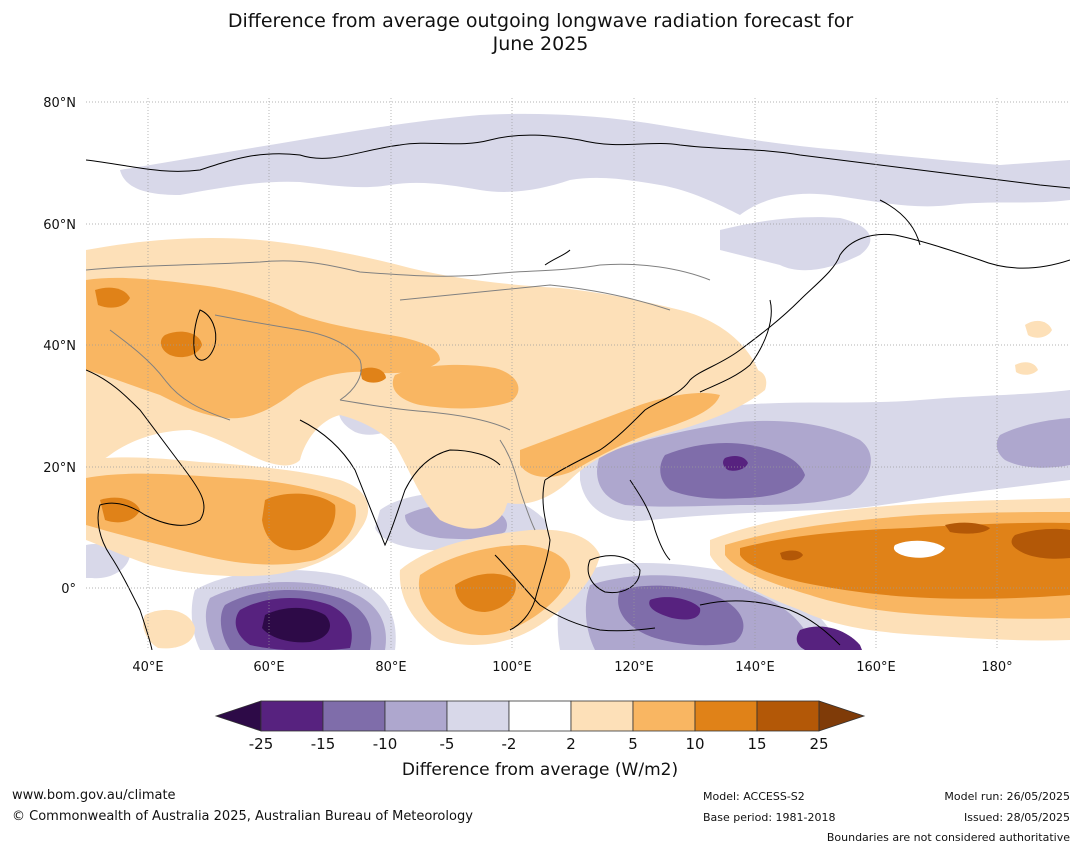 This screenshot has height=850, width=1081. Describe the element at coordinates (876, 667) in the screenshot. I see `lon-label-160e: 160°E` at that location.